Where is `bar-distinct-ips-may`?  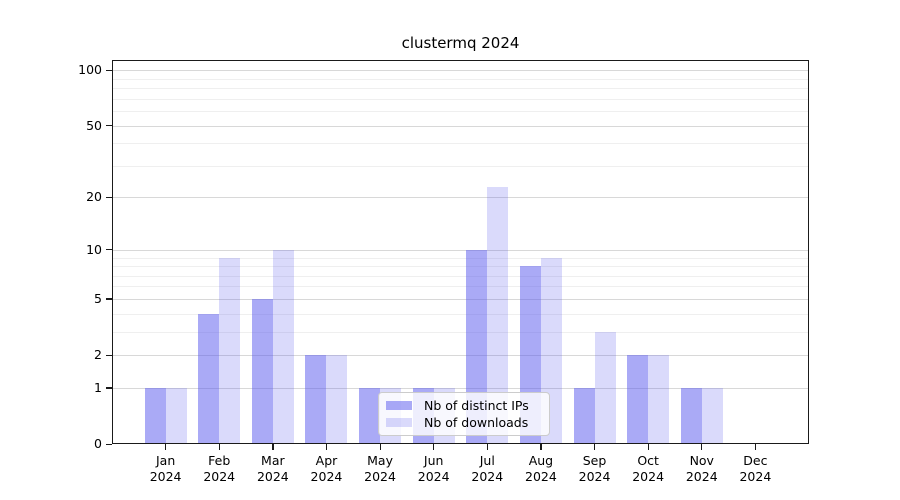 bar-distinct-ips-may is located at coordinates (370, 415).